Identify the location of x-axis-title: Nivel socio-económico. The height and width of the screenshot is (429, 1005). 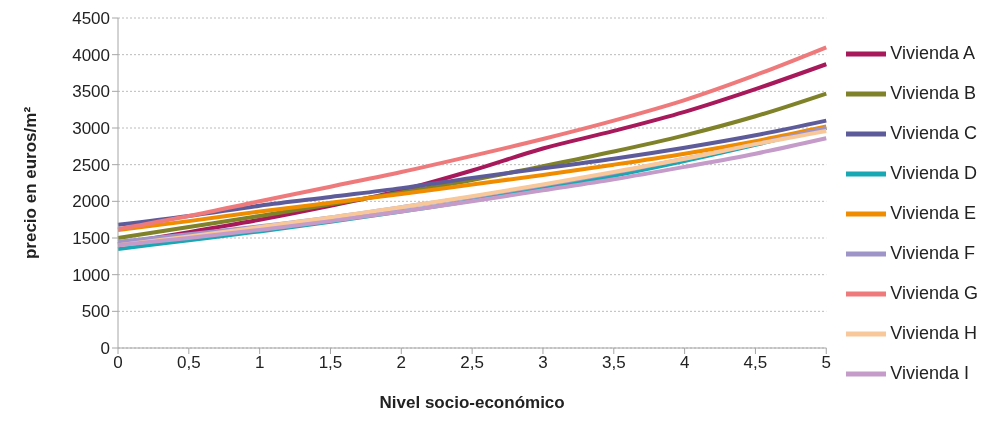
(472, 402).